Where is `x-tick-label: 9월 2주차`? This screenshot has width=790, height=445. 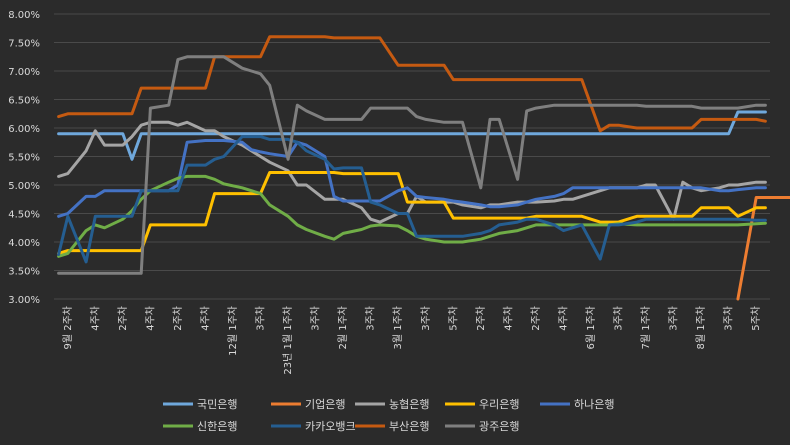 x-tick-label: 9월 2주차 is located at coordinates (68, 328).